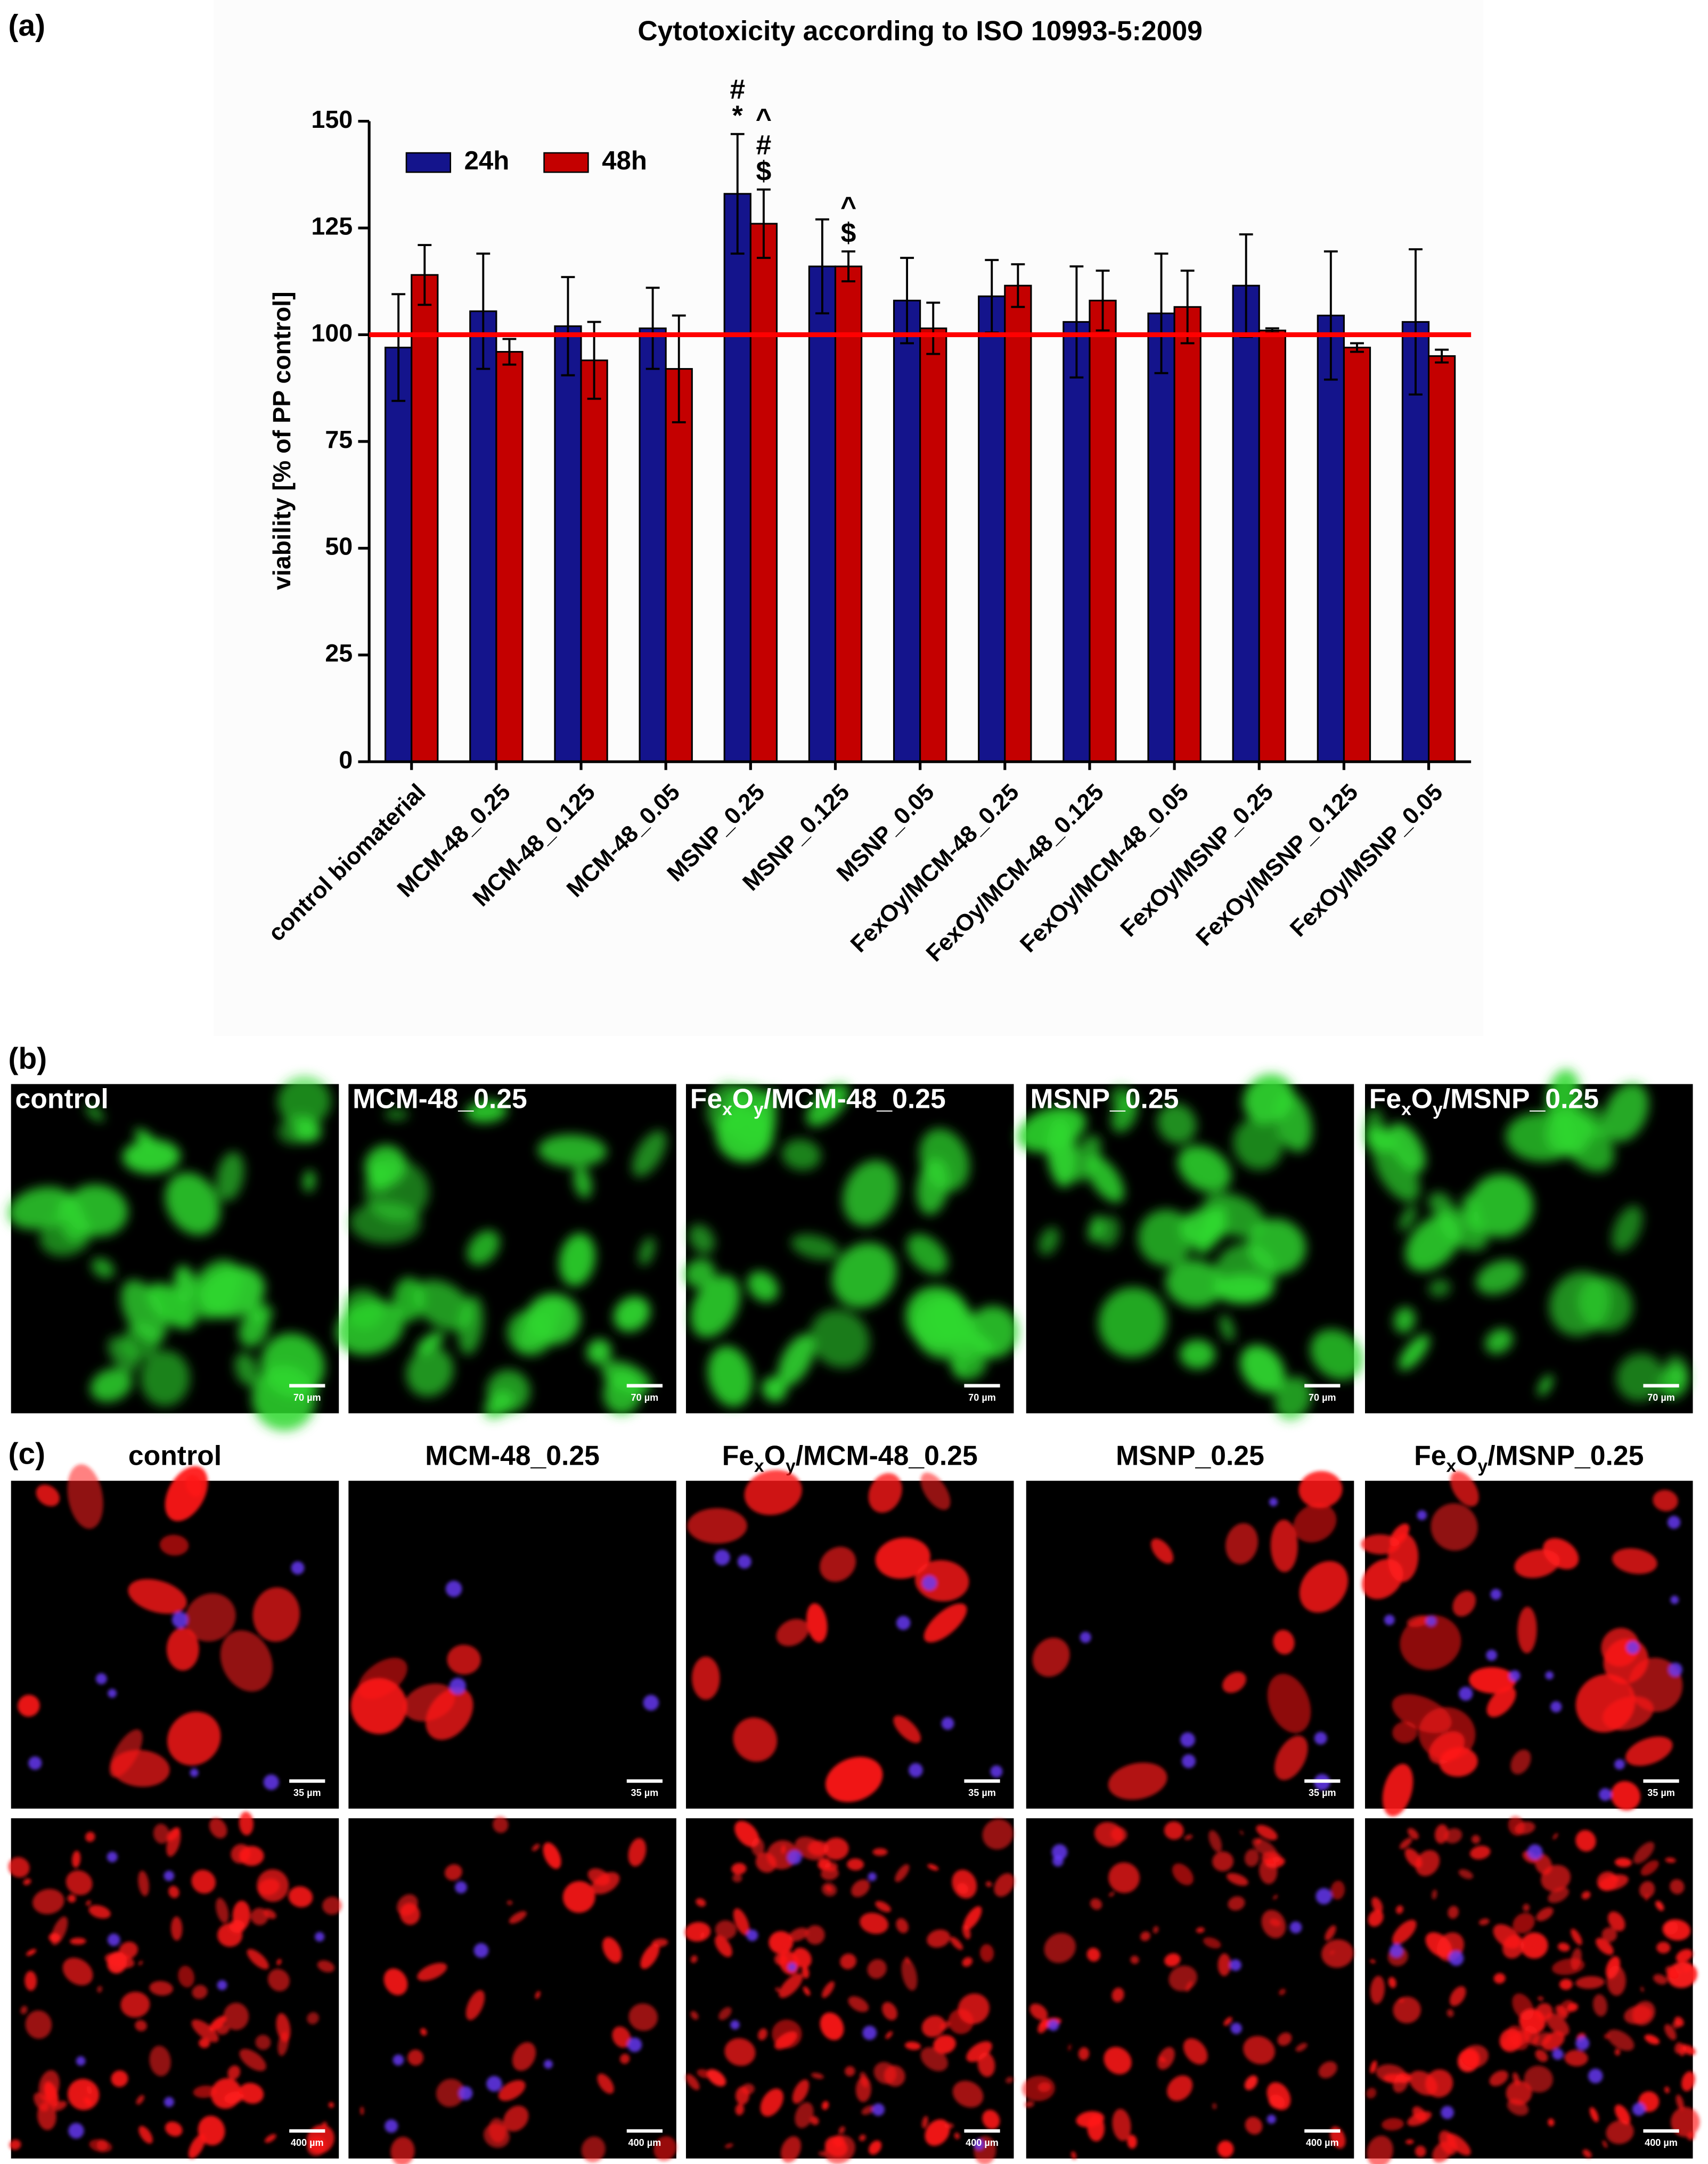  What do you see at coordinates (1466, 1455) in the screenshot?
I see `title-part: O` at bounding box center [1466, 1455].